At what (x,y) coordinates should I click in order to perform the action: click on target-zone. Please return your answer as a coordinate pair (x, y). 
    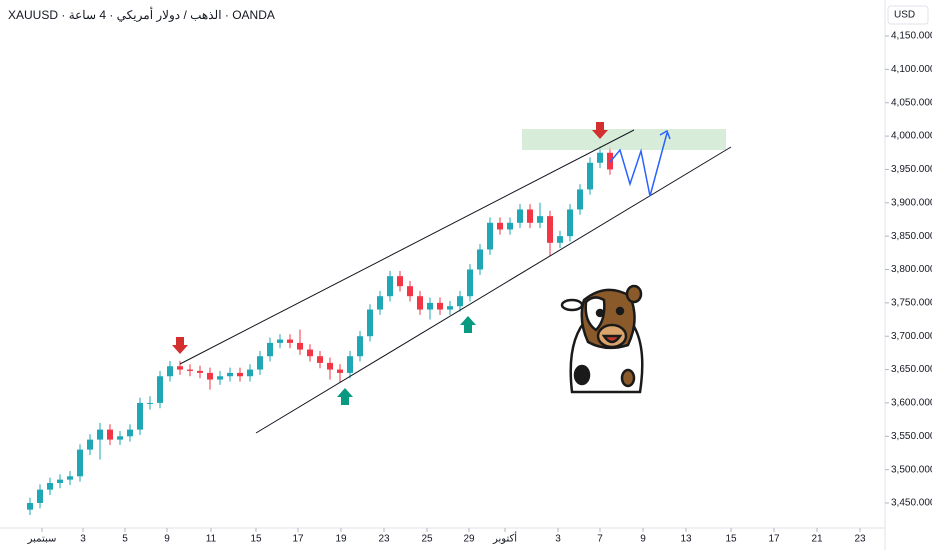
    Looking at the image, I should click on (624, 139).